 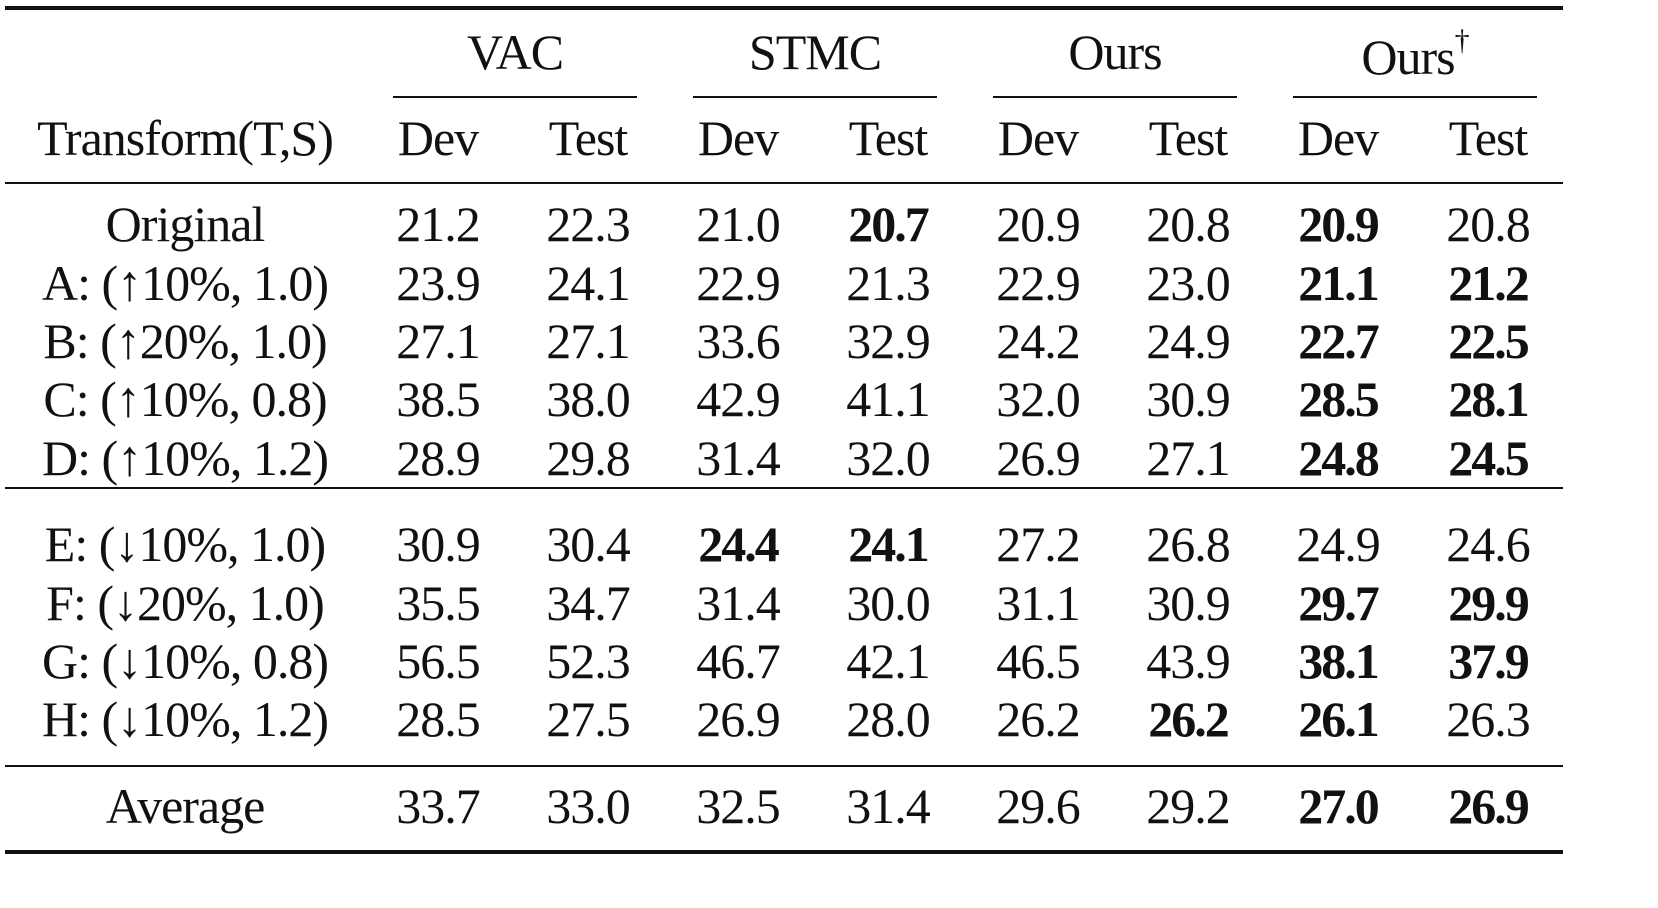 What do you see at coordinates (1338, 458) in the screenshot?
I see `table-cell: 24.8` at bounding box center [1338, 458].